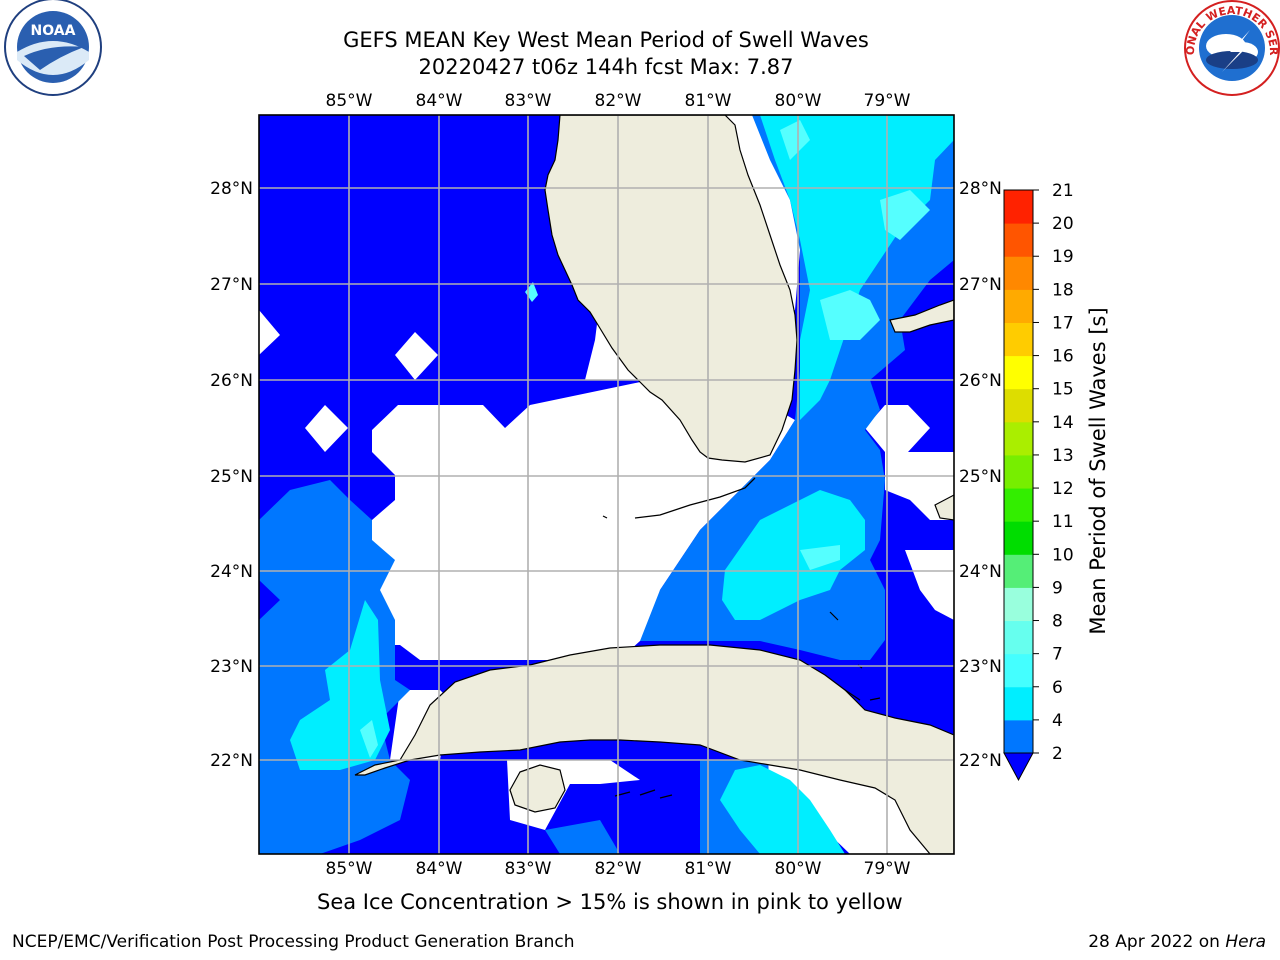 The image size is (1280, 960). I want to click on colorbar-tick-label: 2, so click(1057, 754).